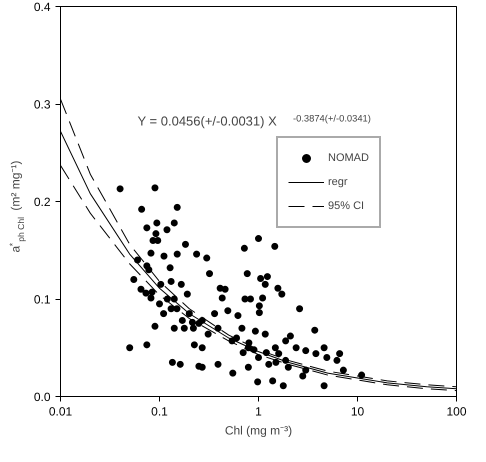  What do you see at coordinates (60, 411) in the screenshot?
I see `x-tick-label: 0.01` at bounding box center [60, 411].